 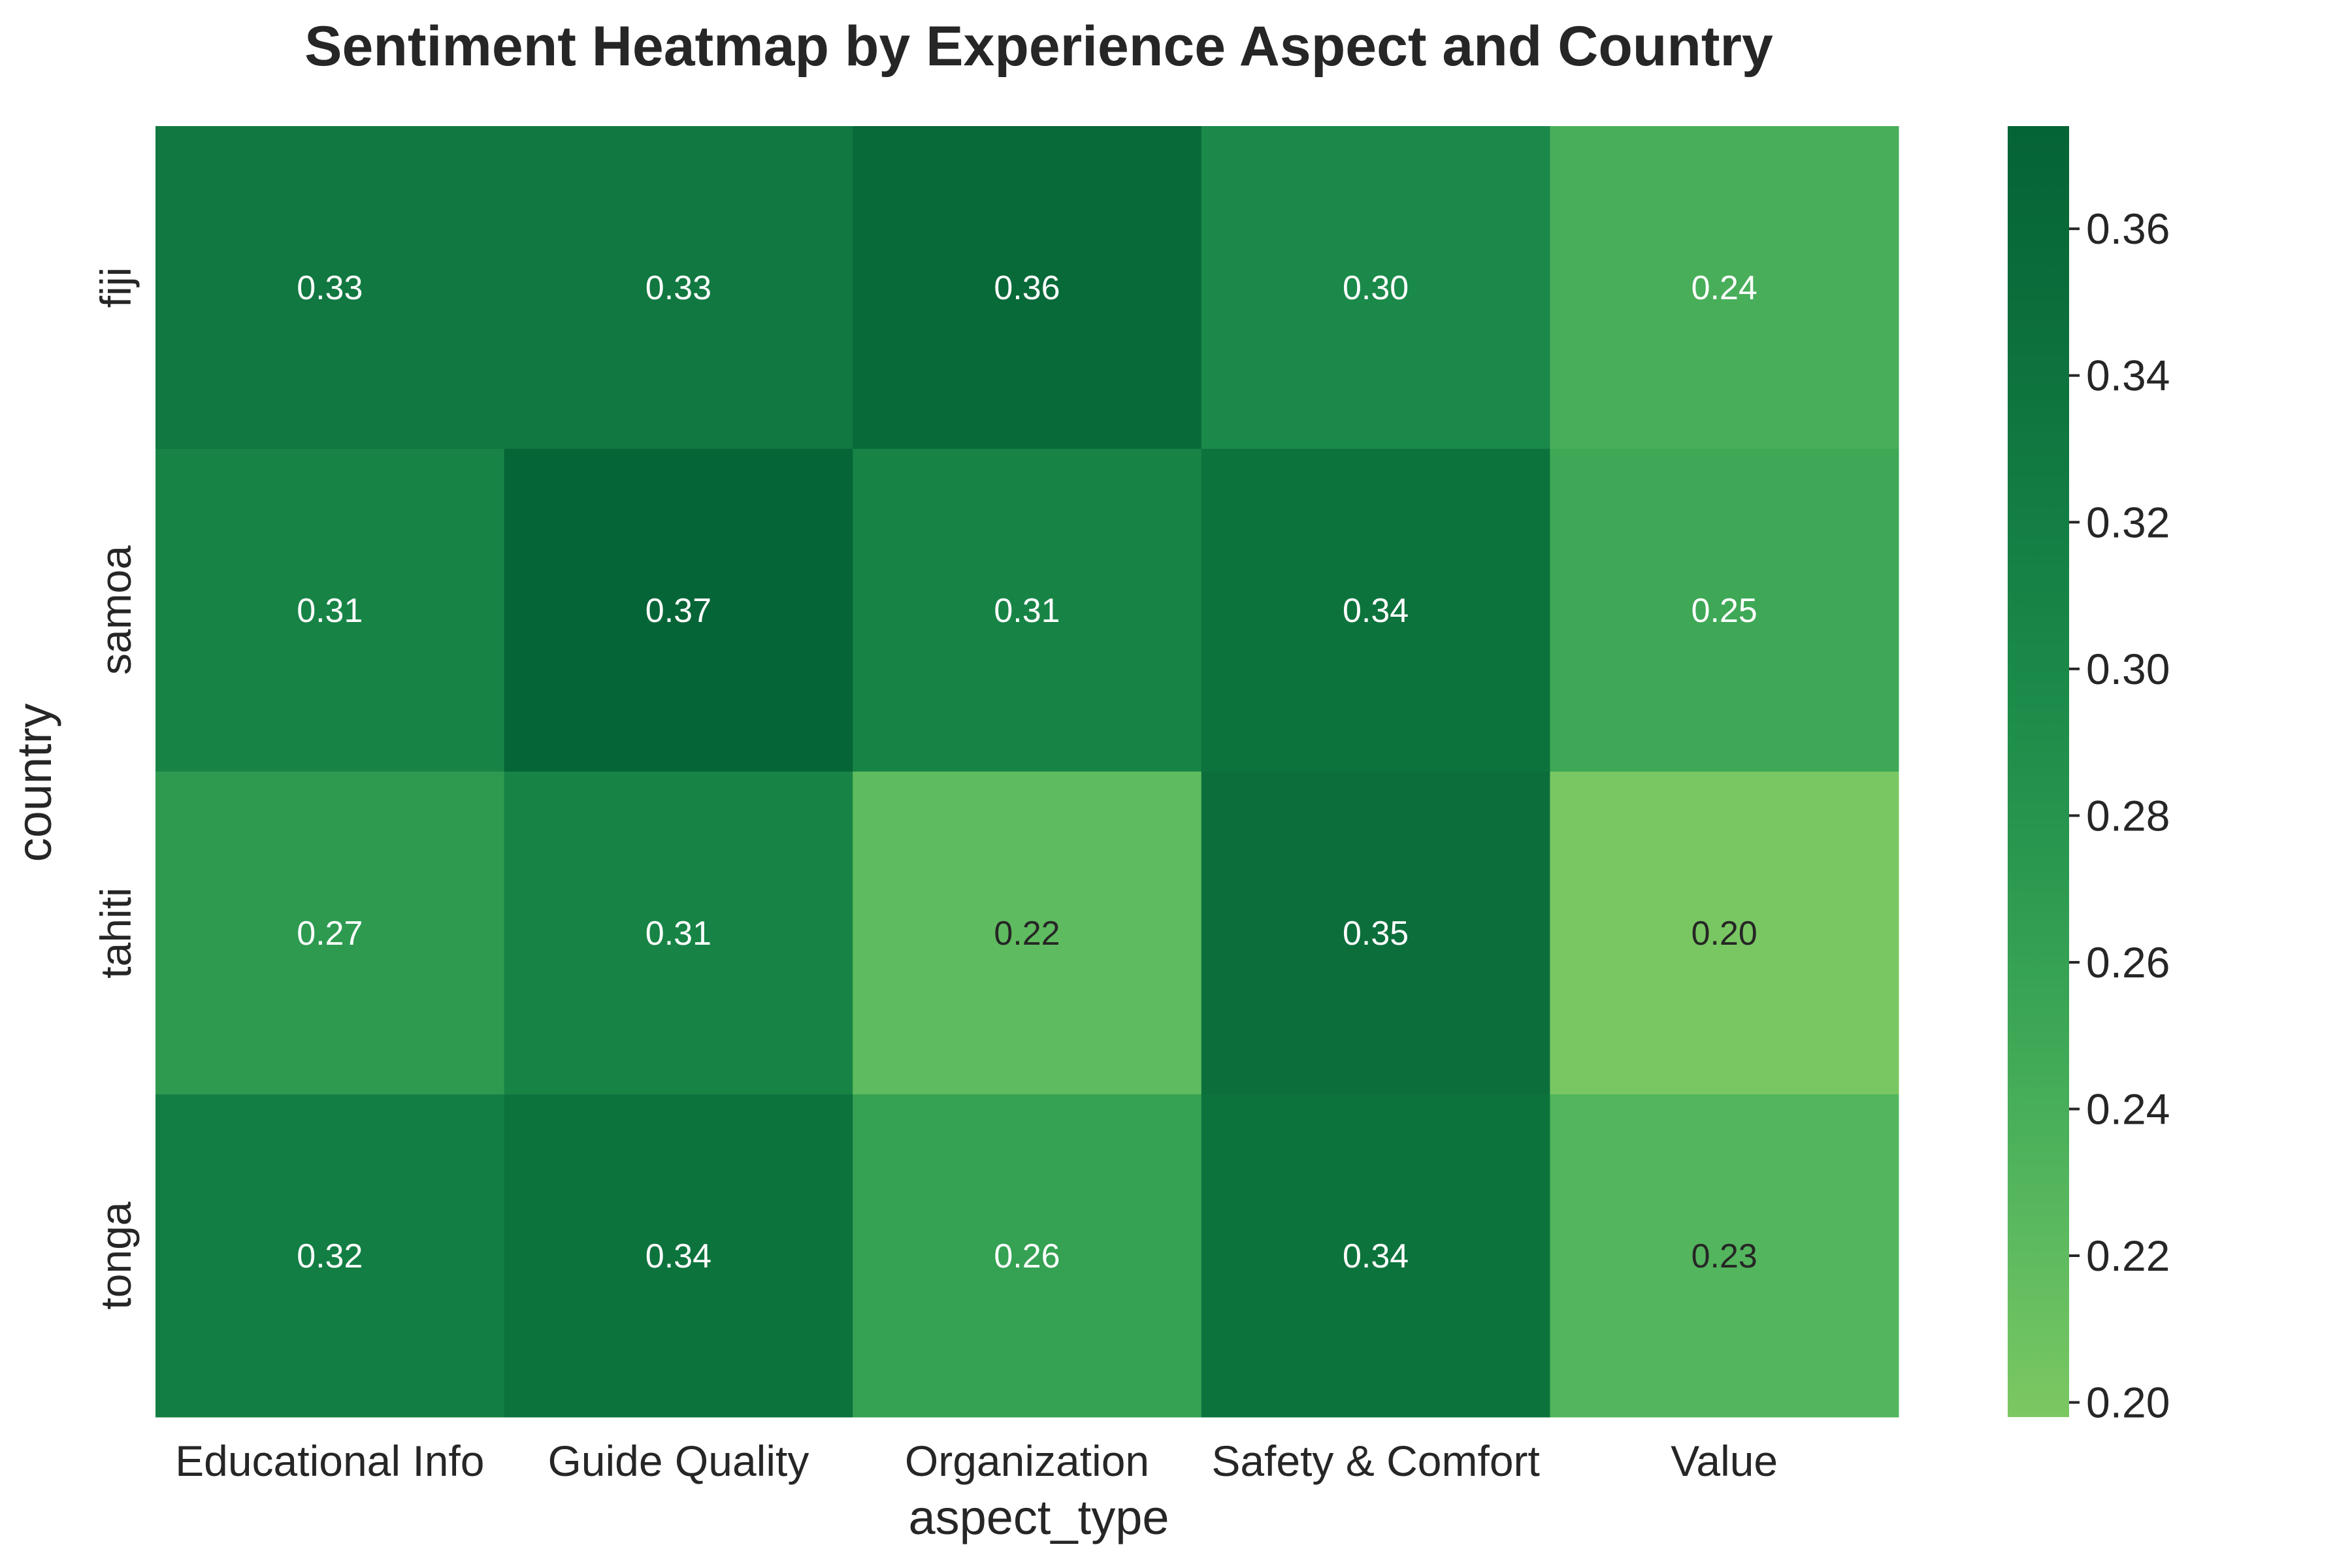 What do you see at coordinates (1724, 1461) in the screenshot?
I see `x-tick-label: Value` at bounding box center [1724, 1461].